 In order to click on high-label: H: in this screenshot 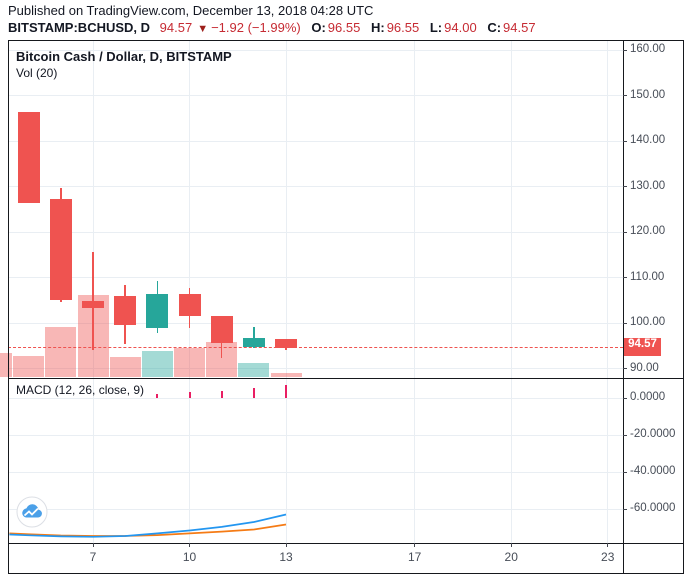, I will do `click(377, 27)`.